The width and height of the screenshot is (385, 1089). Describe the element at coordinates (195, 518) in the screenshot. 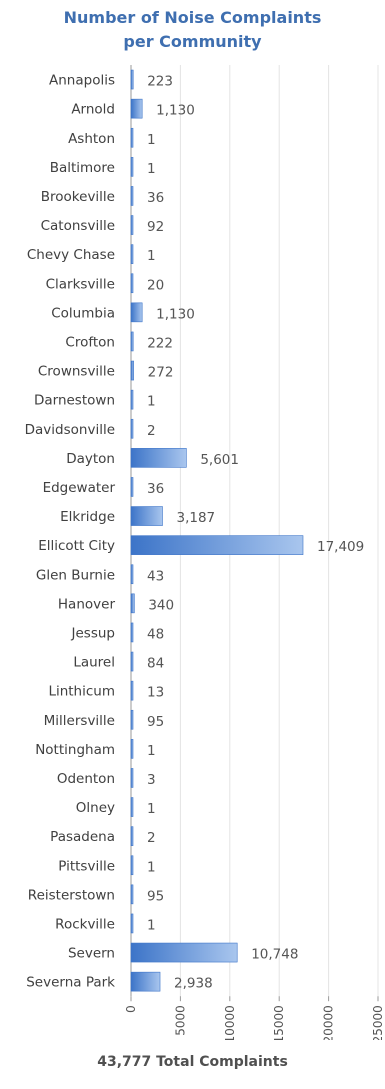

I see `data-label: 3,187` at that location.